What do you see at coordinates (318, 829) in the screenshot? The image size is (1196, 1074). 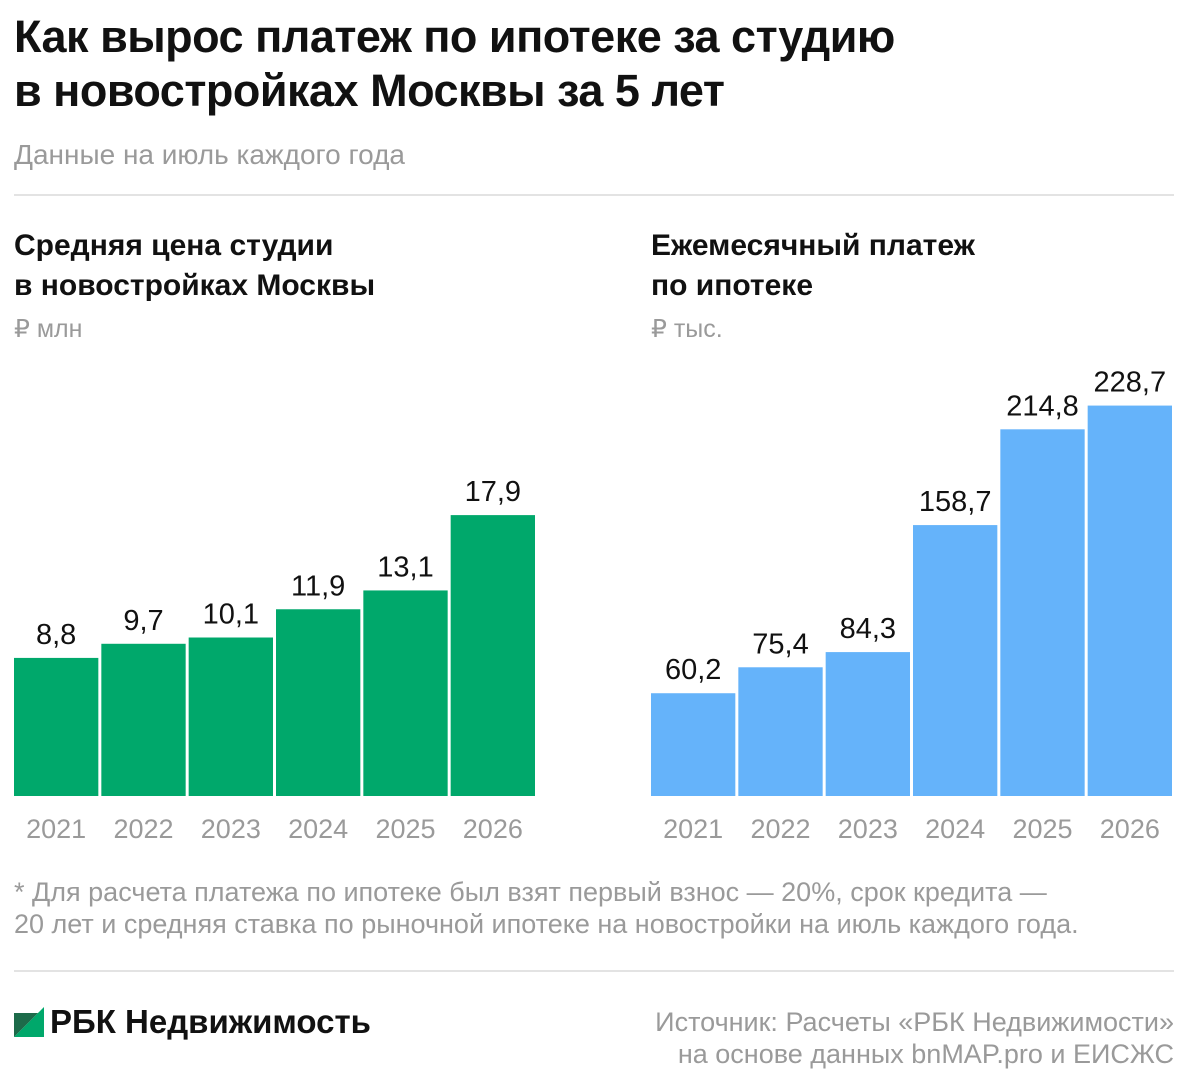 I see `price-x-tick-2024: 2024` at bounding box center [318, 829].